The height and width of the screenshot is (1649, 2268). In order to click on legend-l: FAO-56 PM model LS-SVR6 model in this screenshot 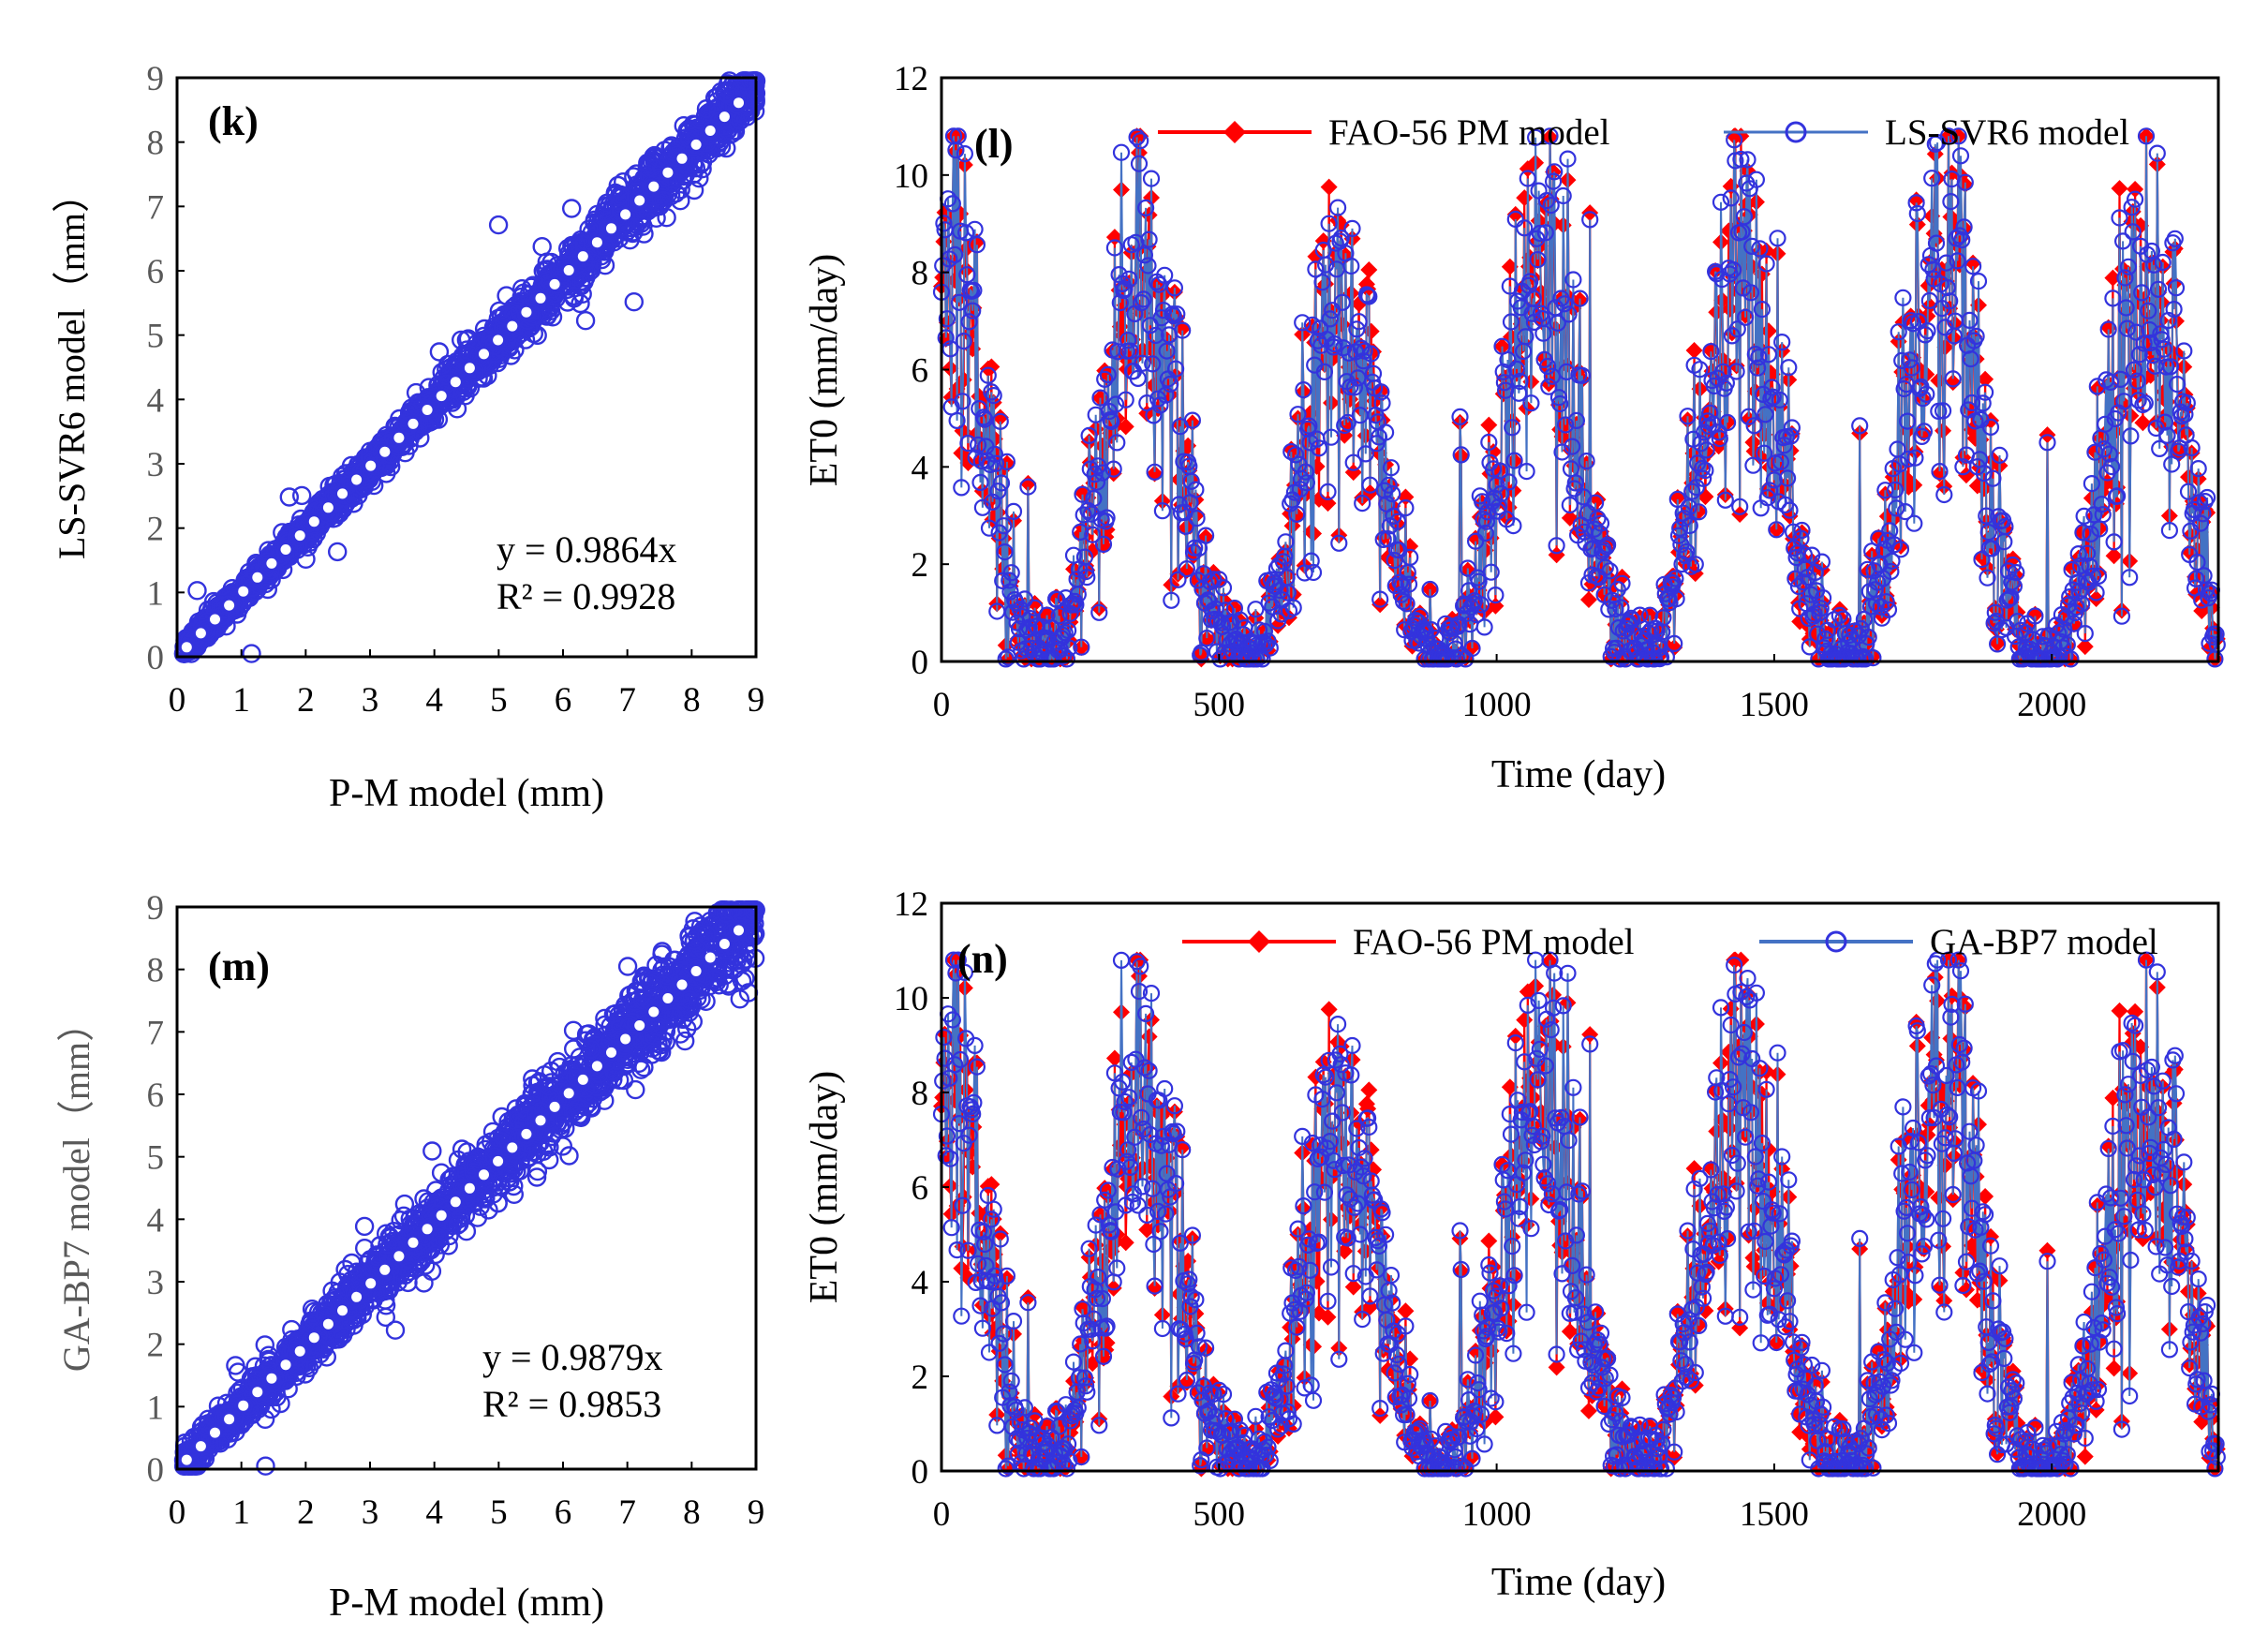, I will do `click(1643, 132)`.